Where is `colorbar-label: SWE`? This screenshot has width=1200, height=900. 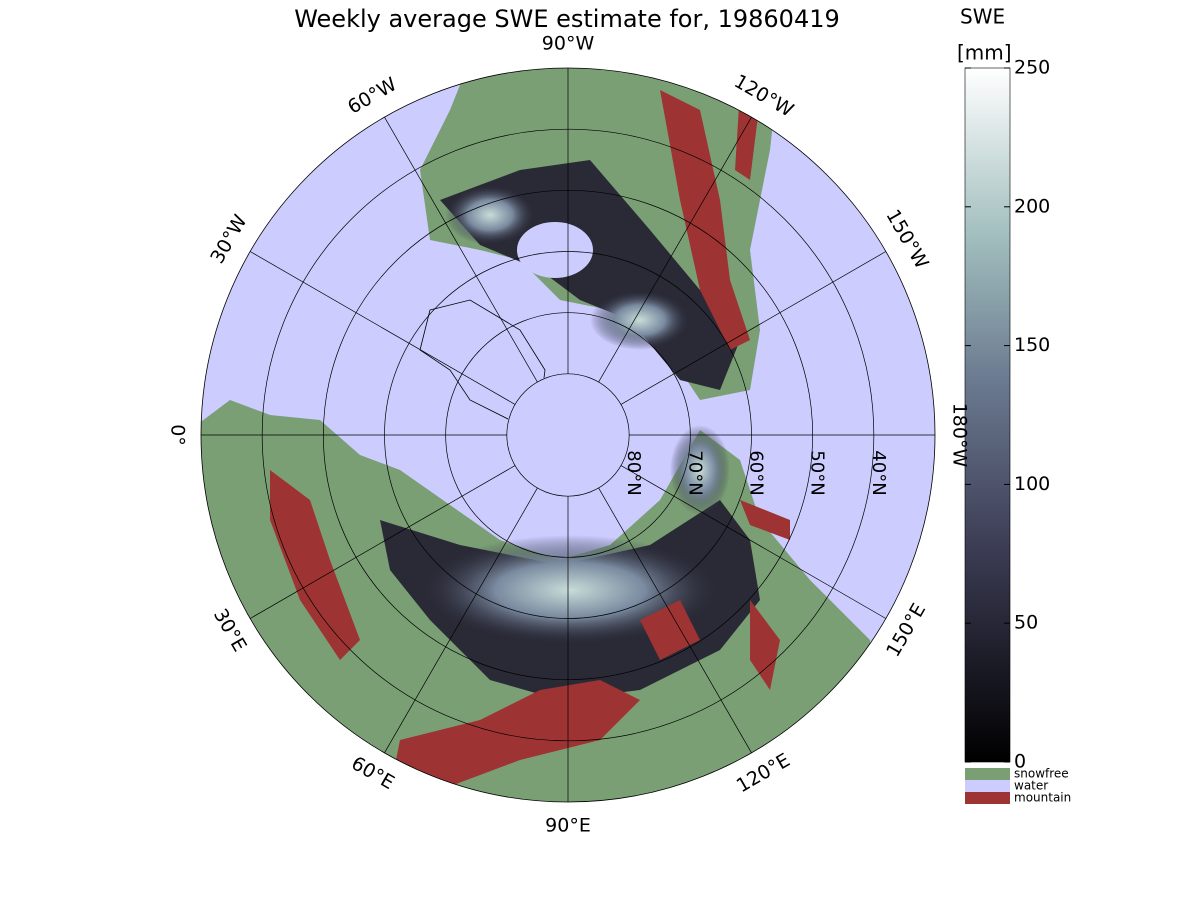 colorbar-label: SWE is located at coordinates (982, 17).